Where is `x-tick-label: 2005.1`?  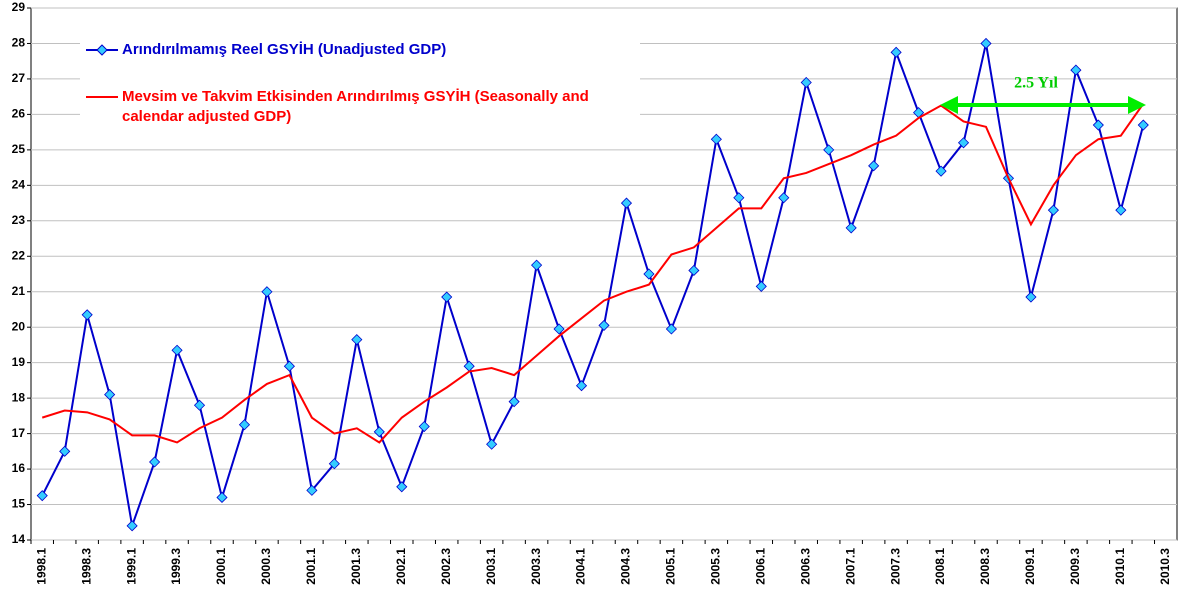
x-tick-label: 2005.1 is located at coordinates (671, 566).